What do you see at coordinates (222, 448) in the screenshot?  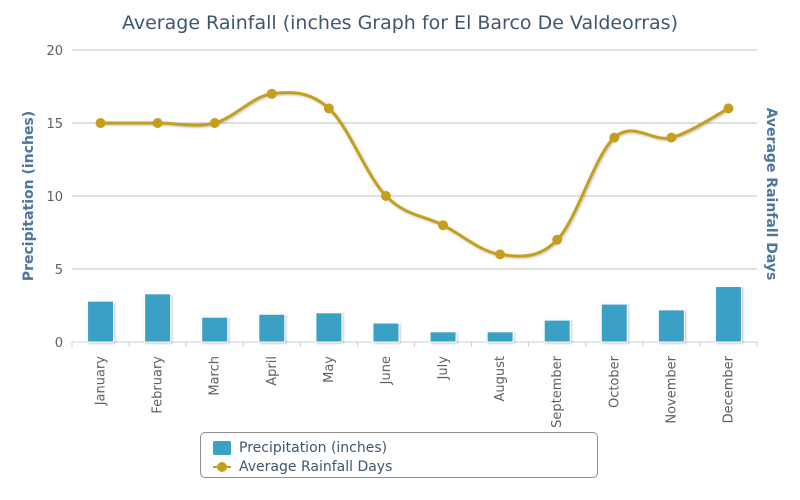 I see `legend-bar-swatch-icon` at bounding box center [222, 448].